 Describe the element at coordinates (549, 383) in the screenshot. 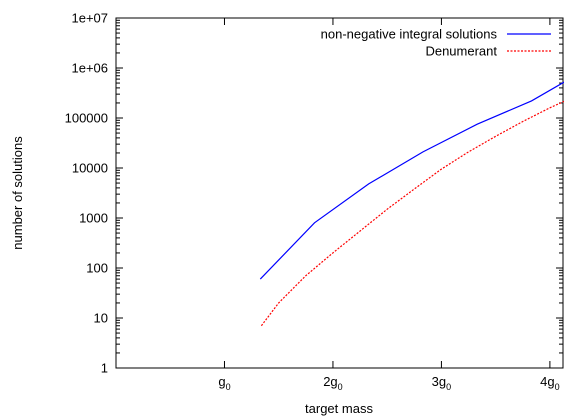

I see `x-tick-label: 4g0` at that location.